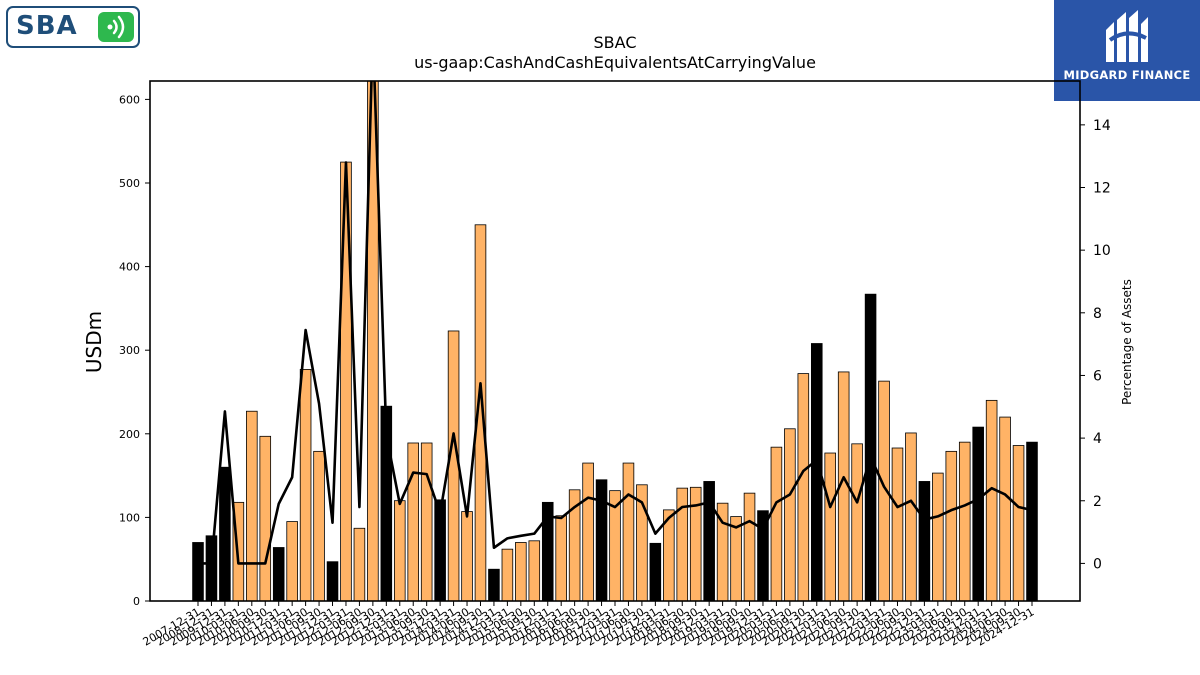  Describe the element at coordinates (1127, 342) in the screenshot. I see `y2-axis-label: Percentage of Assets` at that location.